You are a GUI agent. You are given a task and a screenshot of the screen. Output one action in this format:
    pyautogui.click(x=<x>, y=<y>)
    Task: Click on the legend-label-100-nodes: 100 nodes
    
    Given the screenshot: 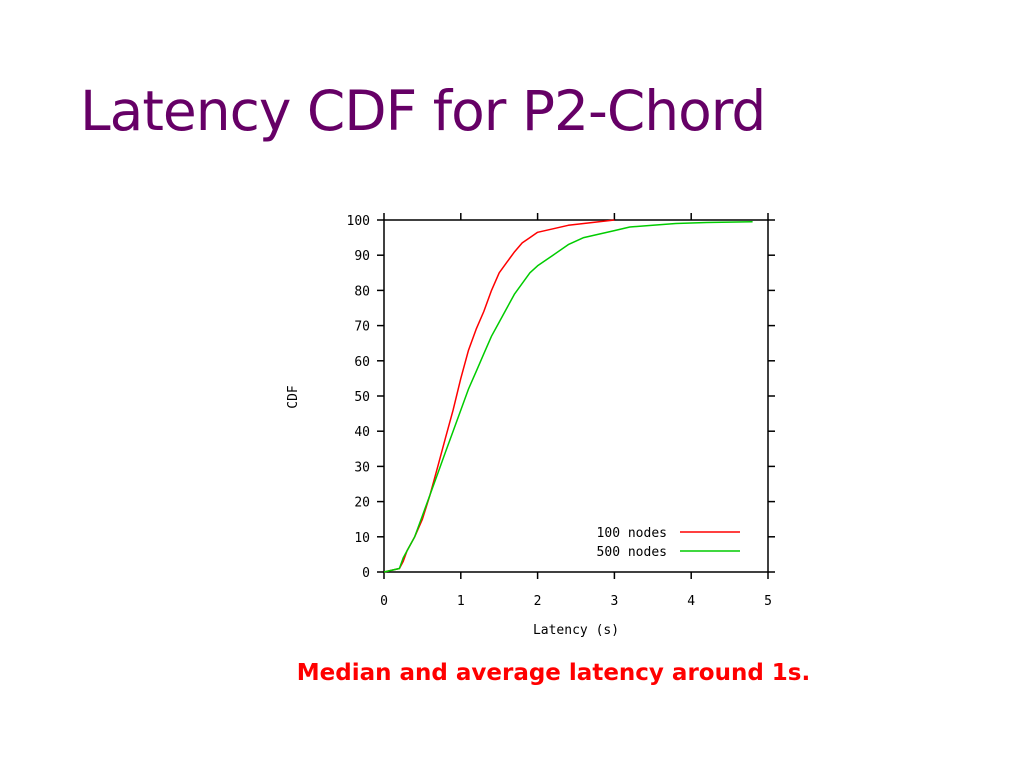 What is the action you would take?
    pyautogui.click(x=632, y=533)
    